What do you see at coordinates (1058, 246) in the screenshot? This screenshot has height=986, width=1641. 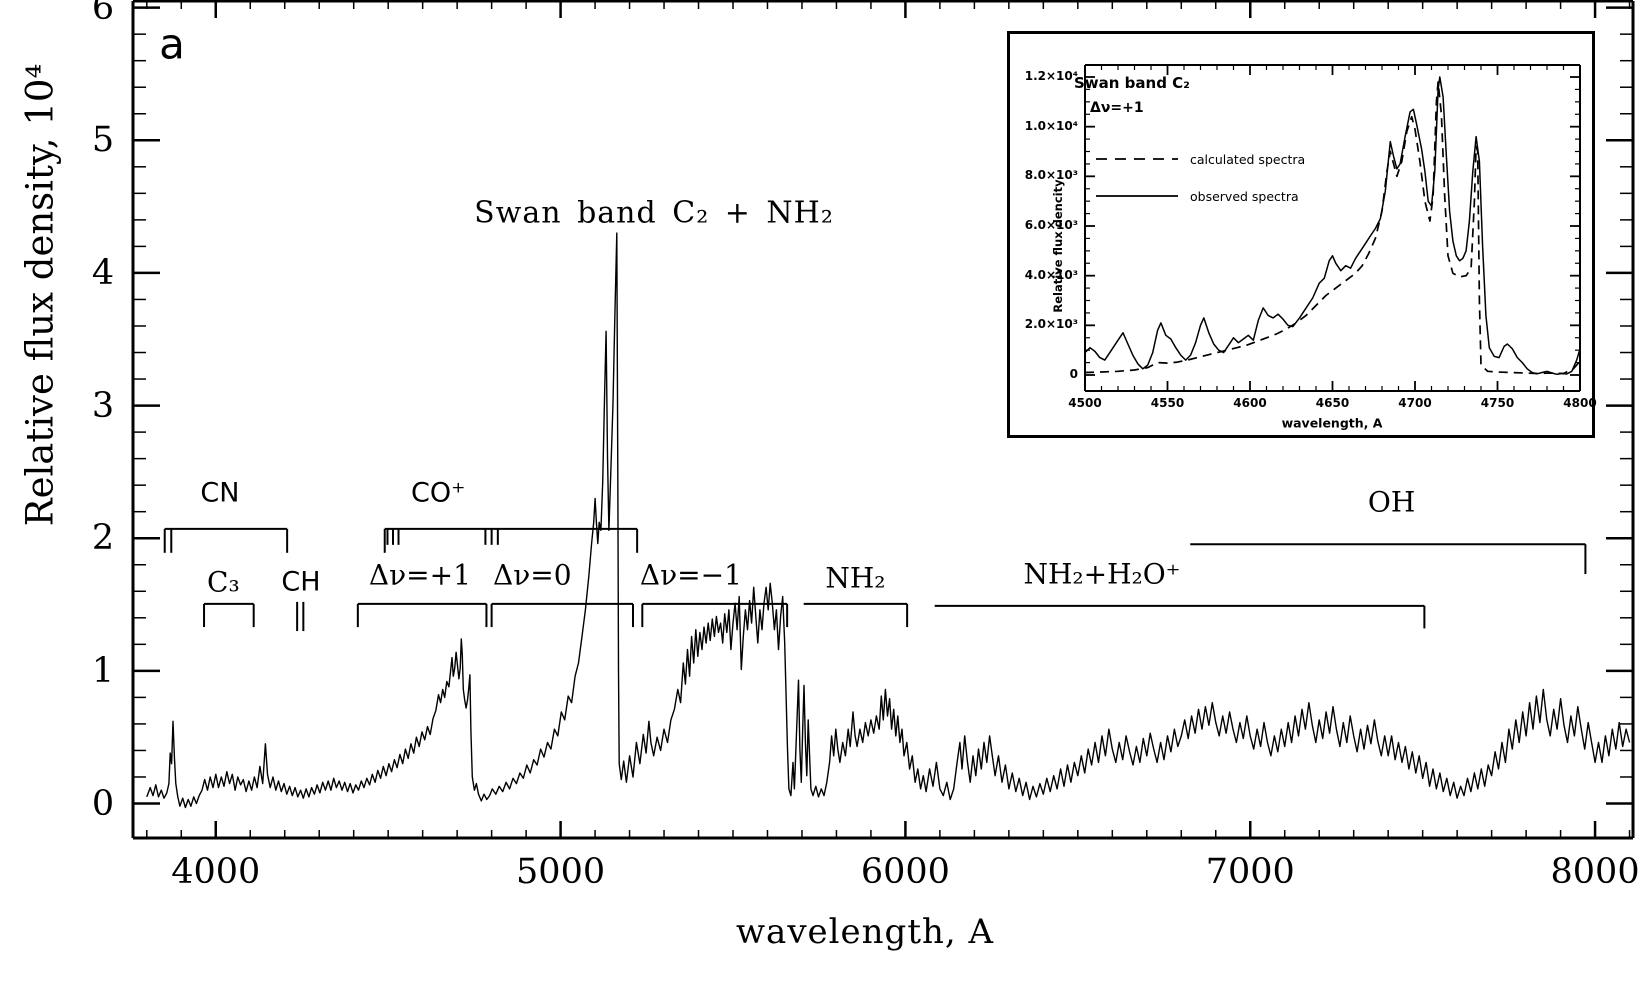 I see `inset-y-axis-label: Relative flux dencity` at bounding box center [1058, 246].